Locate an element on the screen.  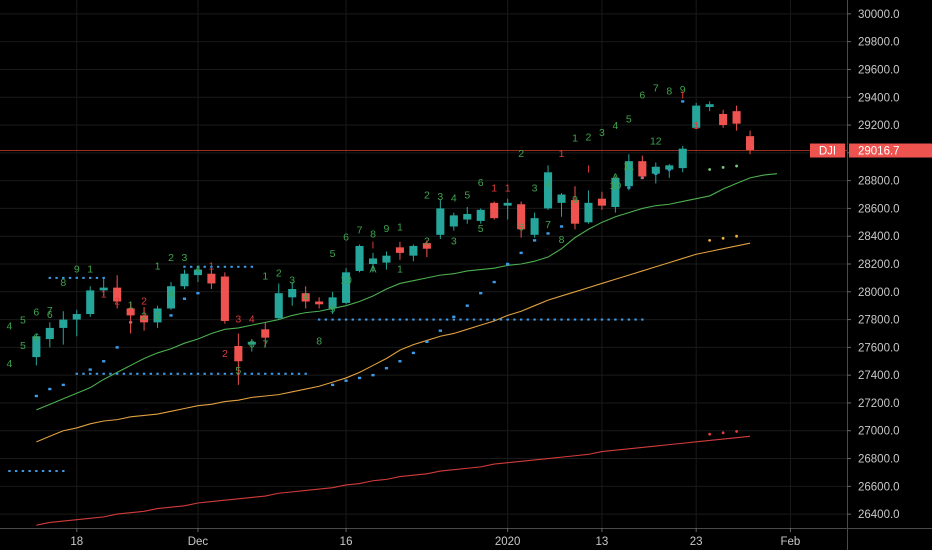
y-tick-label: 29800.0 is located at coordinates (879, 43).